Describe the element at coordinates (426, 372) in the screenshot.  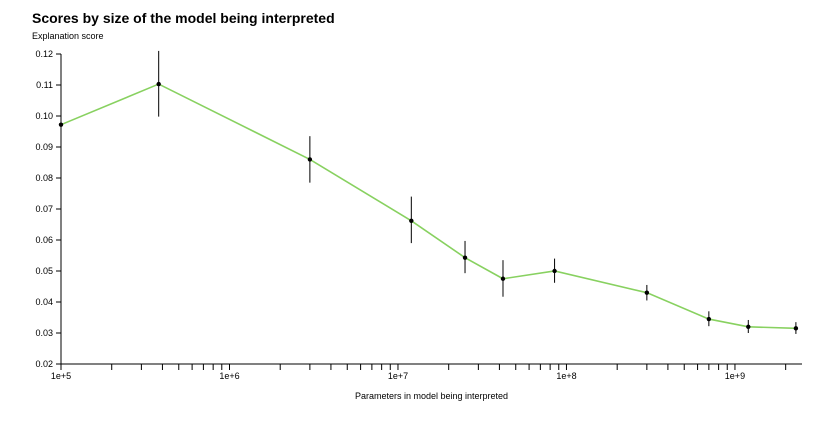
I see `x-axis: 1e+5 1e+6 1e+7 1e+8 1e+9` at that location.